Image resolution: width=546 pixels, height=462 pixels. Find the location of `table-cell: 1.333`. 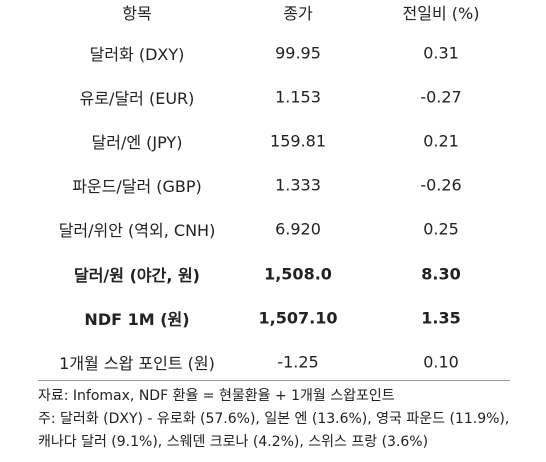

table-cell: 1.333 is located at coordinates (298, 185).